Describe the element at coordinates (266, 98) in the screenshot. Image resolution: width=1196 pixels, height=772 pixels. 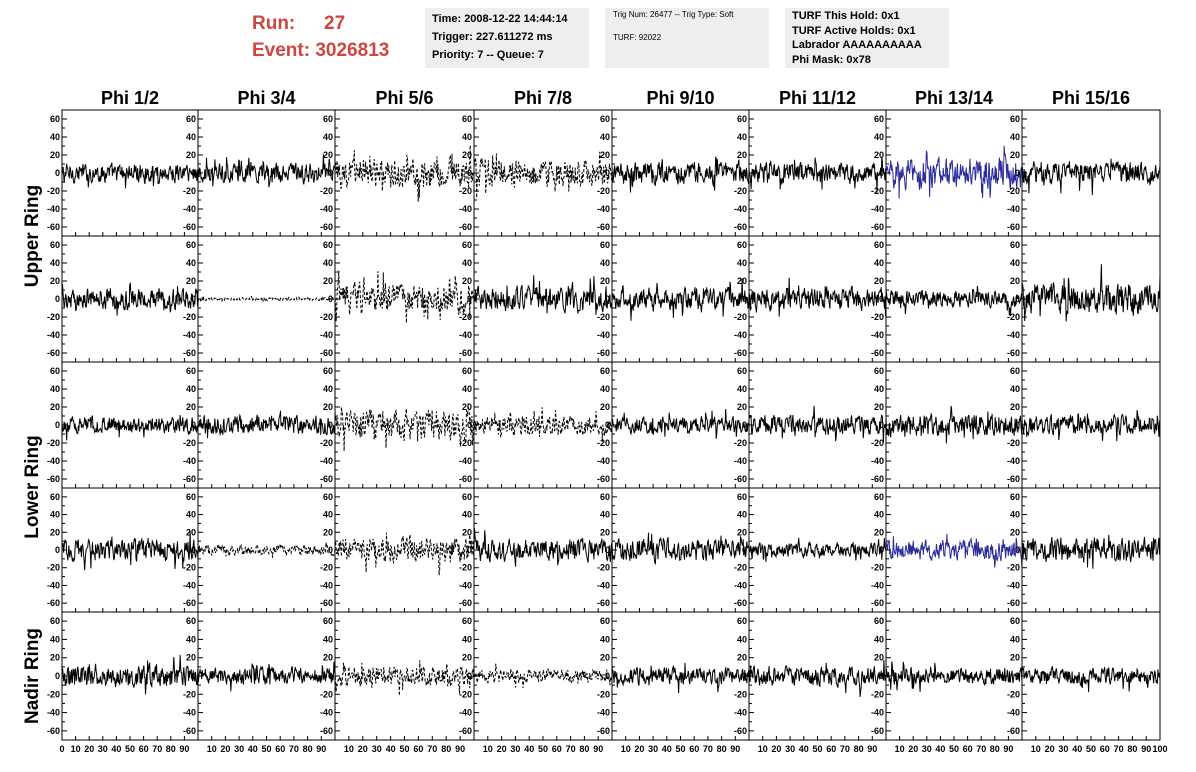
I see `column-header: Phi 3/4` at that location.